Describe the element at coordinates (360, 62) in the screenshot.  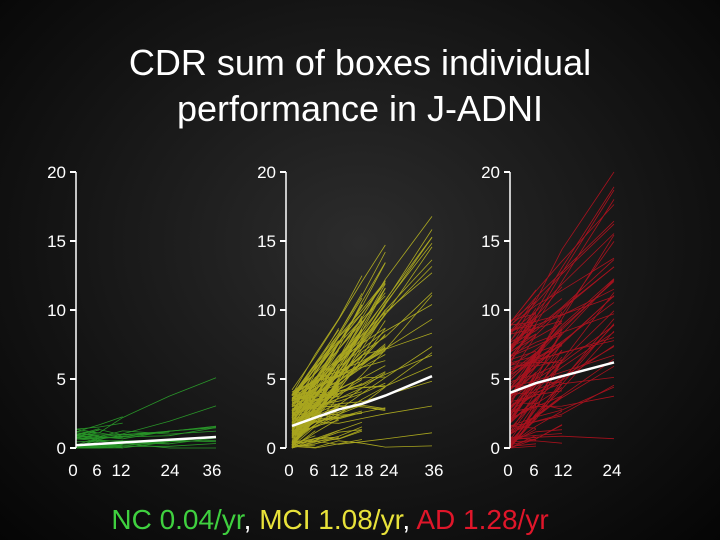
I see `title-line-1: CDR sum of boxes individual` at that location.